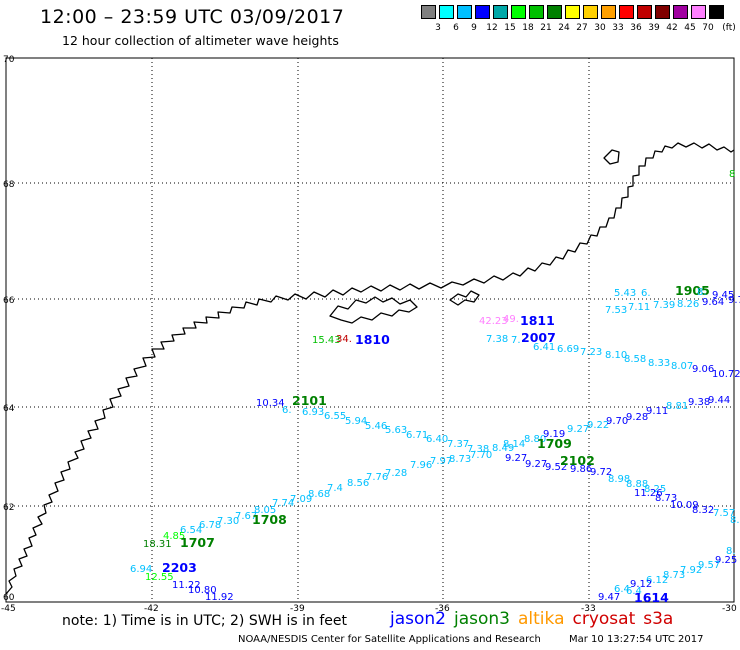  Describe the element at coordinates (719, 400) in the screenshot. I see `wave-height-value: 9.44` at that location.